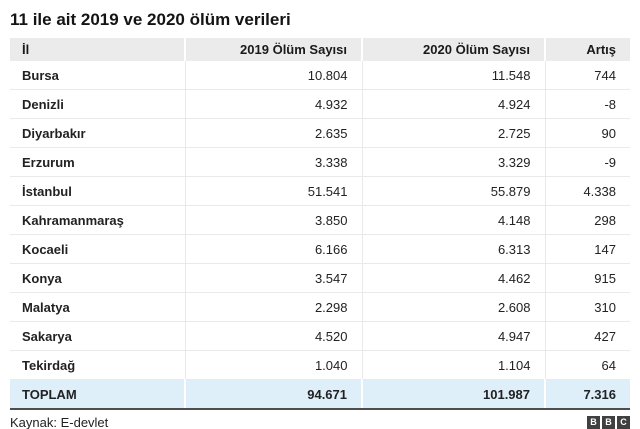  What do you see at coordinates (587, 75) in the screenshot?
I see `cell-value: 744` at bounding box center [587, 75].